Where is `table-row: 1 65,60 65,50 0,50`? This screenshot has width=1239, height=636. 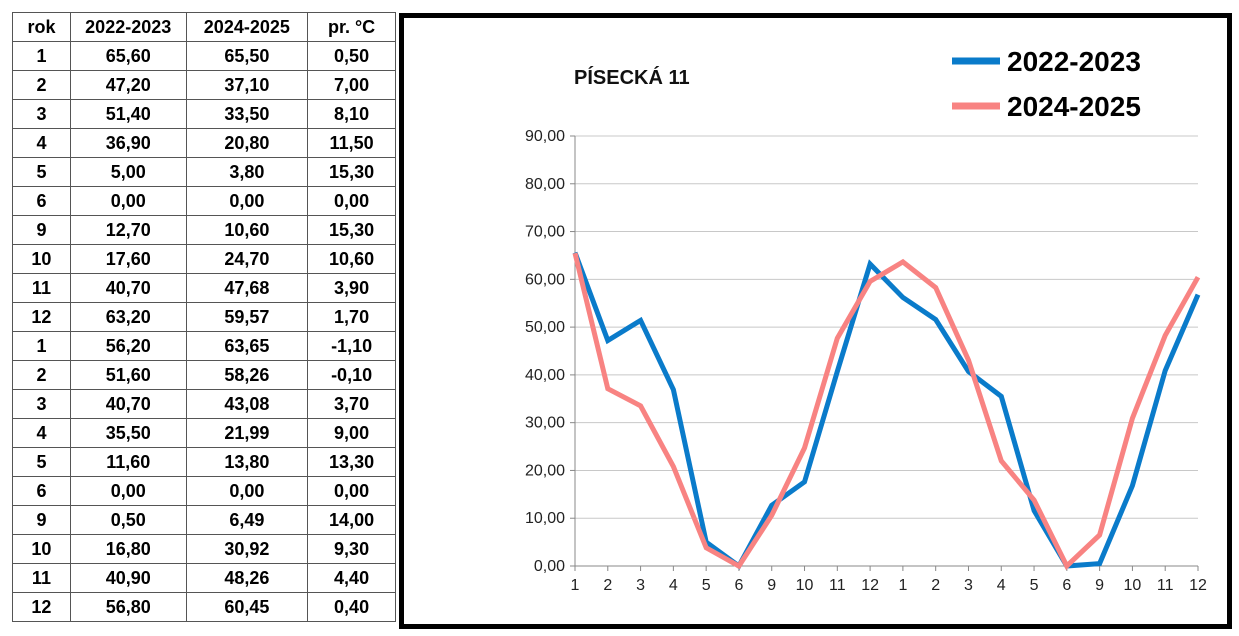
table-row: 1 65,60 65,50 0,50 is located at coordinates (204, 56).